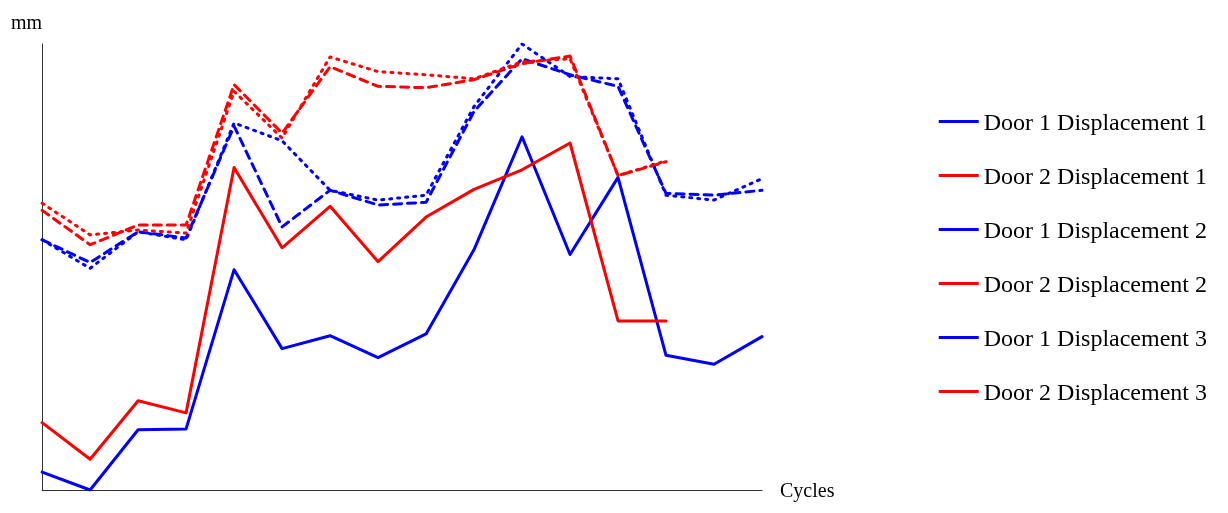 Image resolution: width=1228 pixels, height=513 pixels. What do you see at coordinates (1095, 337) in the screenshot?
I see `legend-label: Door 1 Displacement 3` at bounding box center [1095, 337].